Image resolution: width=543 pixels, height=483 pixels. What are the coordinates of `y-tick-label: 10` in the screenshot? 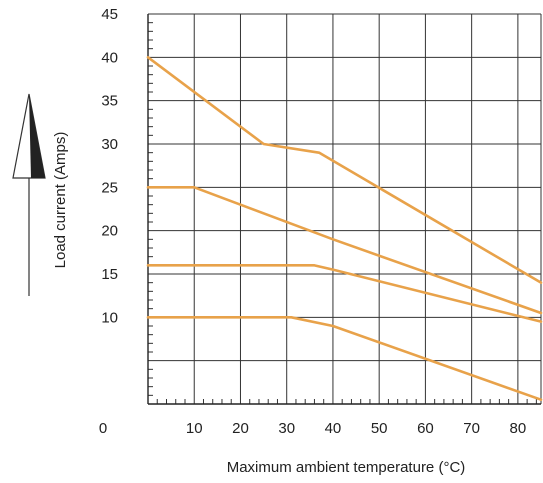 It's located at (109, 317).